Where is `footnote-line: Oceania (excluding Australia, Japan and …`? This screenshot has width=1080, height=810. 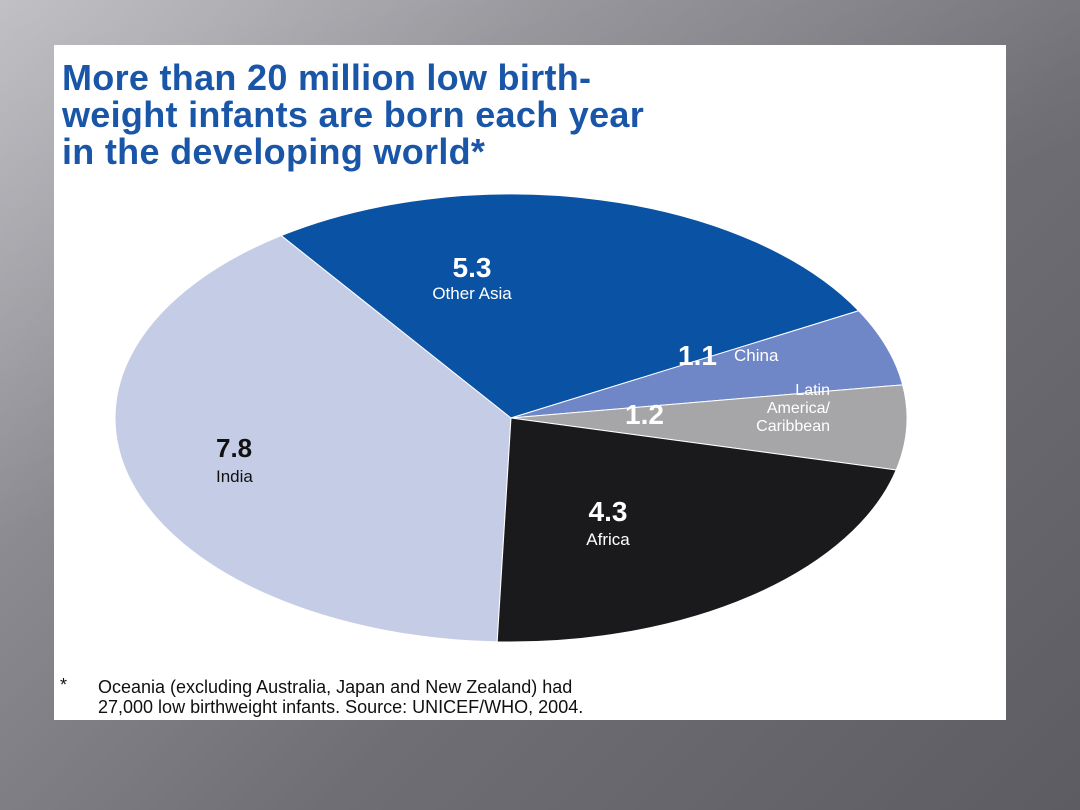 footnote-line: Oceania (excluding Australia, Japan and … is located at coordinates (335, 687).